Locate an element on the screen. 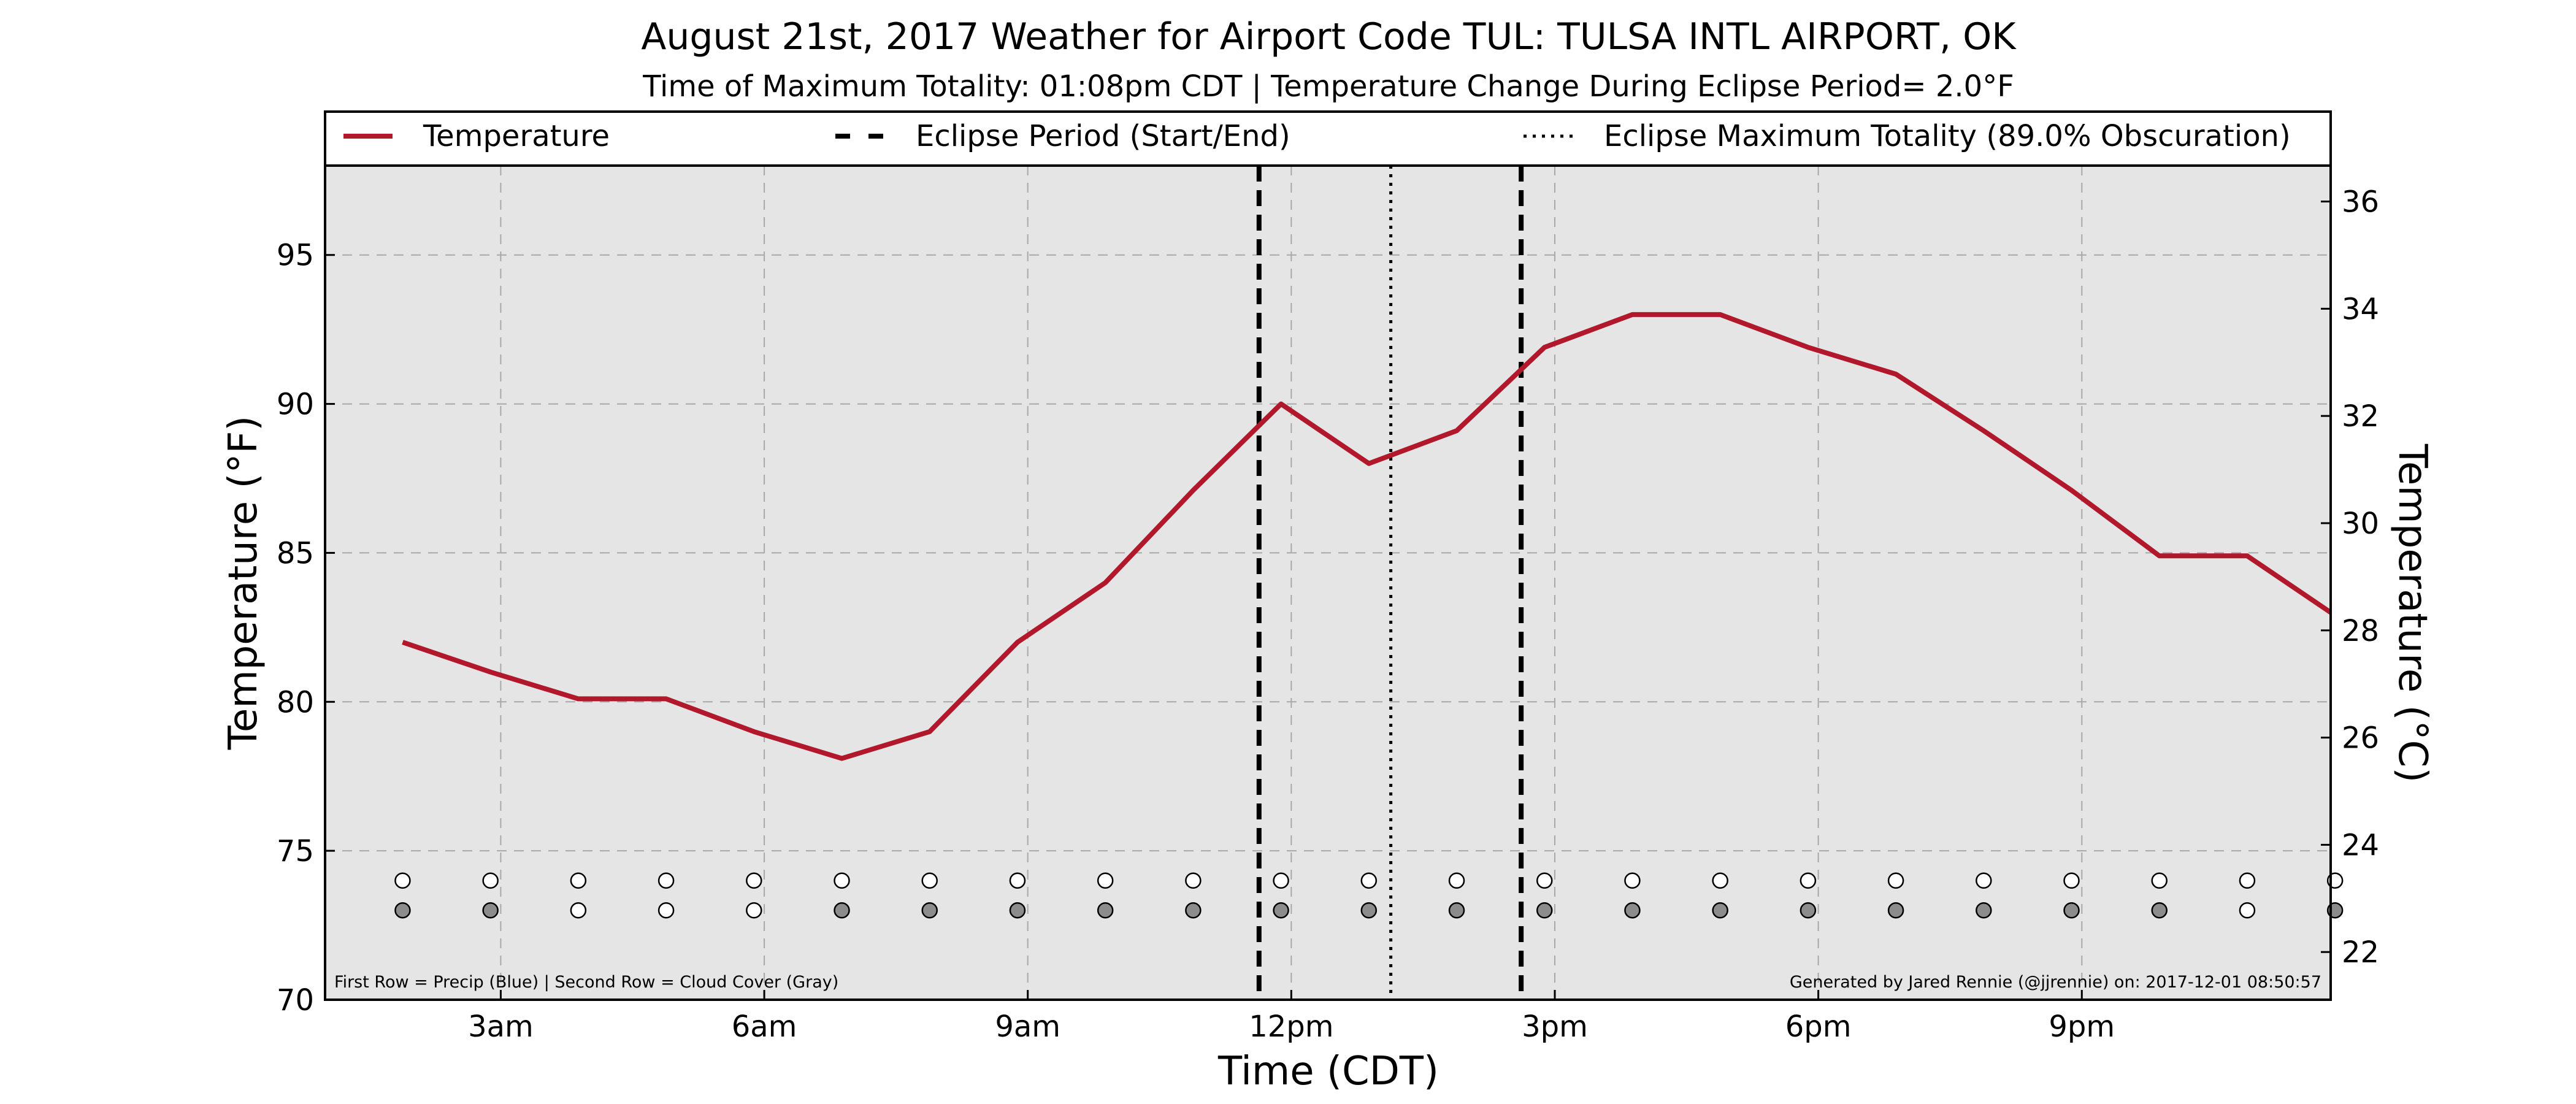 The image size is (2576, 1104). x-tick-label: 12pm is located at coordinates (1291, 1027).